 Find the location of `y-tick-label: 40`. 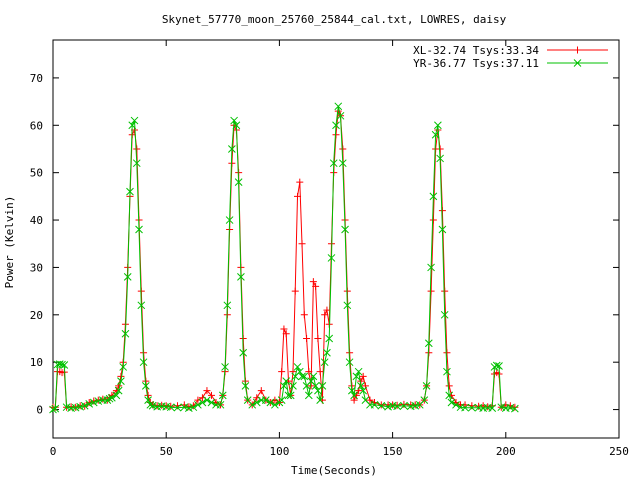

y-tick-label: 40 is located at coordinates (36, 220).